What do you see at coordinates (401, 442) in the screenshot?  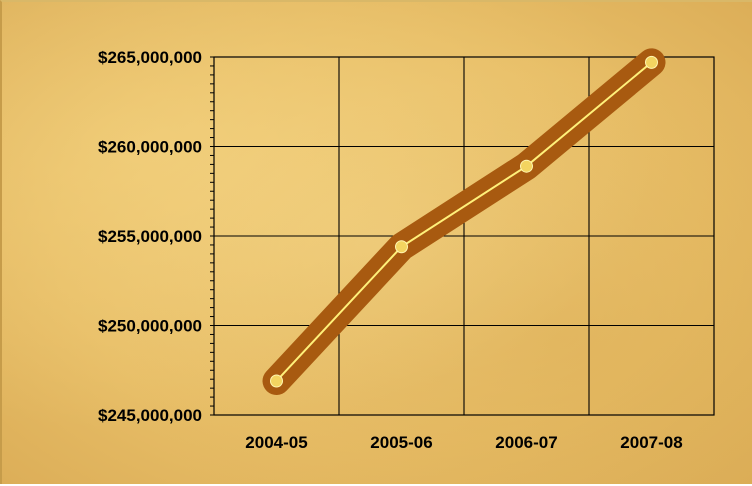 I see `x-tick-label: 2005-06` at bounding box center [401, 442].